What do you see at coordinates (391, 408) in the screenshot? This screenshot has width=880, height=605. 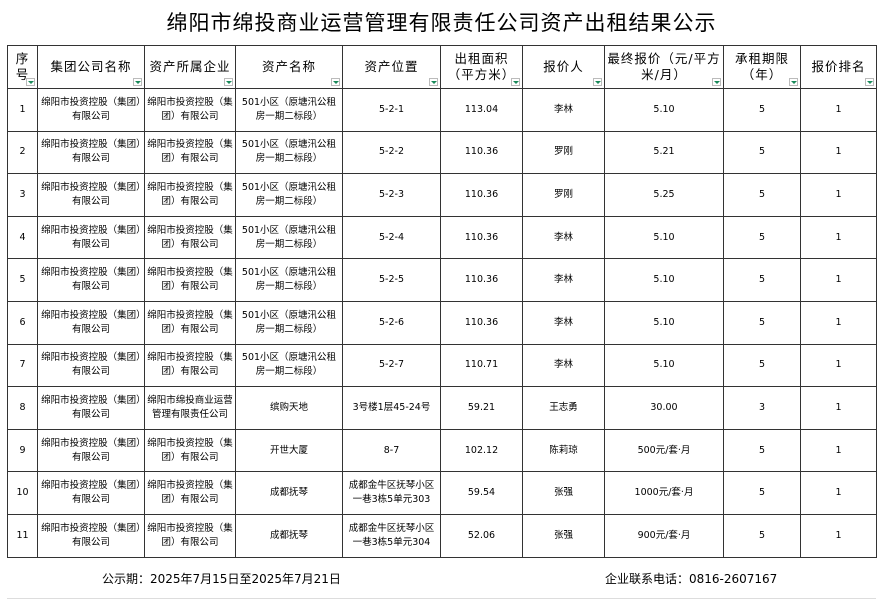 I see `cell-asset-location: 3号楼1层45-24号` at bounding box center [391, 408].